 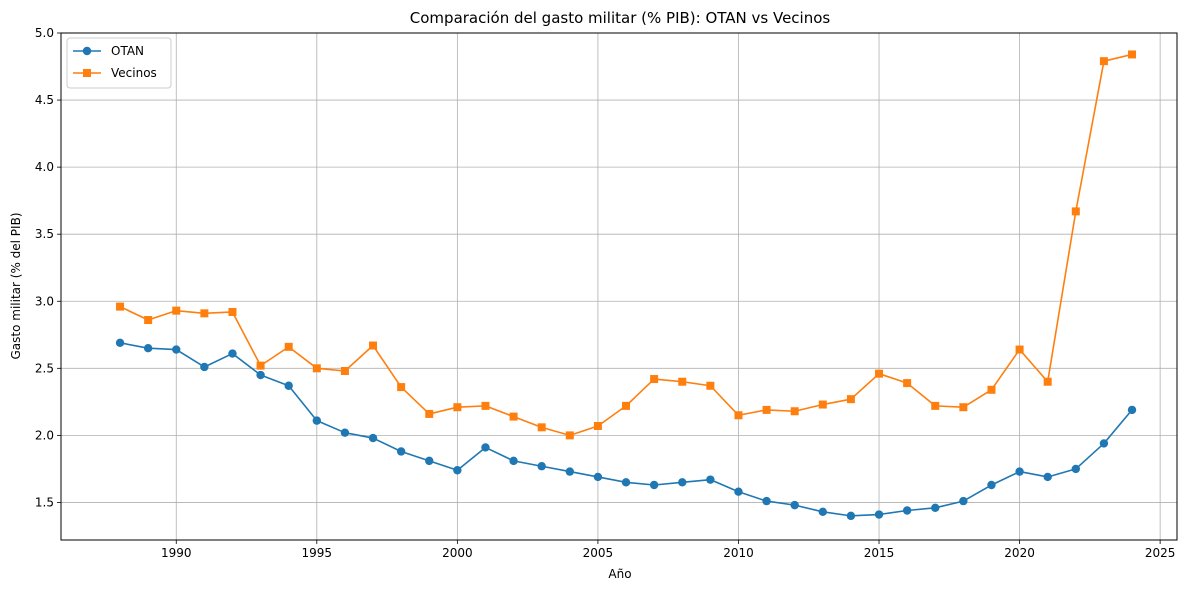 I want to click on y-axis-title: Gasto militar (% del PIB), so click(x=16, y=286).